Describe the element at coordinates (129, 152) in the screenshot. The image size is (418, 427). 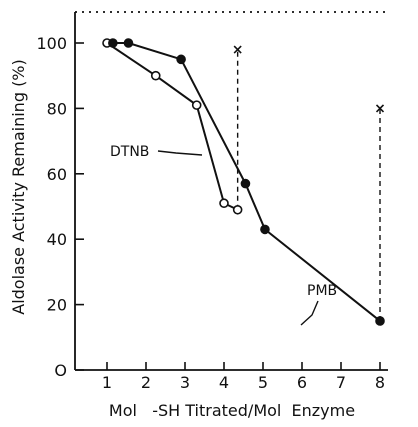
I see `annotation-label-dtnb: DTNB` at that location.